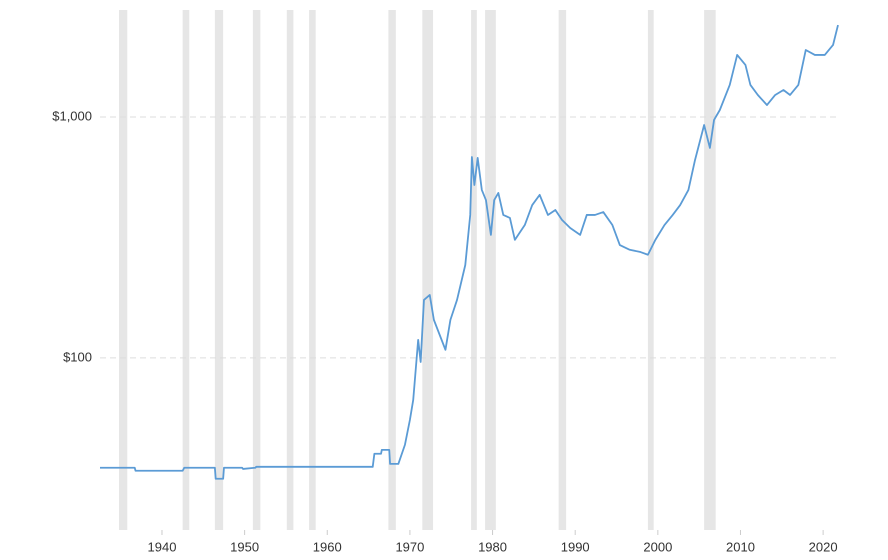 This screenshot has height=560, width=888. I want to click on x-tick-label: 1970, so click(409, 546).